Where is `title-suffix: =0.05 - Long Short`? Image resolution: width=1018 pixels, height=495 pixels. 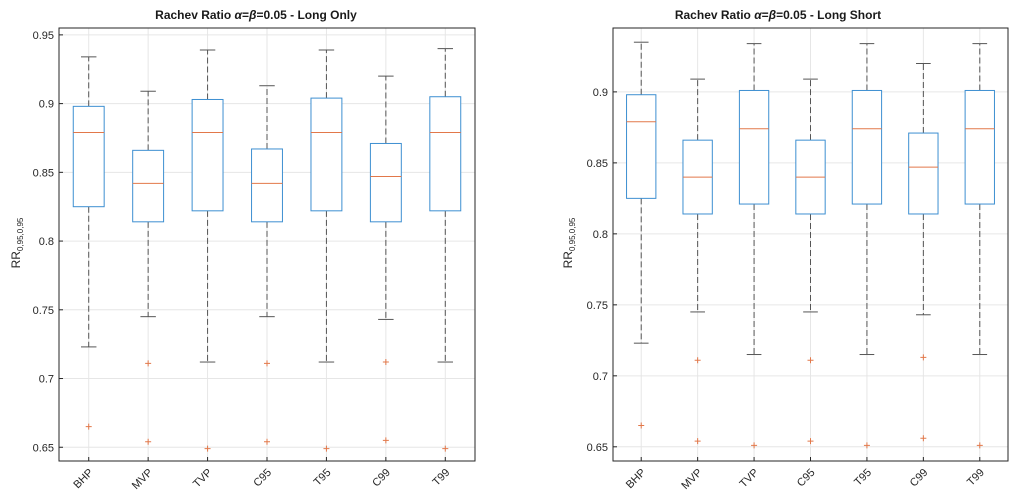 title-suffix: =0.05 - Long Short is located at coordinates (828, 15).